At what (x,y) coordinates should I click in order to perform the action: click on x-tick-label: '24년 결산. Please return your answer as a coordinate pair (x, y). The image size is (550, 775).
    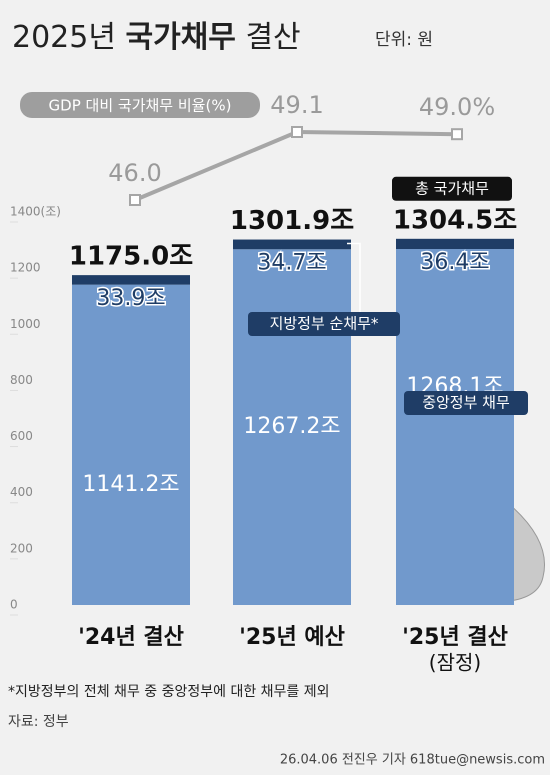
    Looking at the image, I should click on (131, 637).